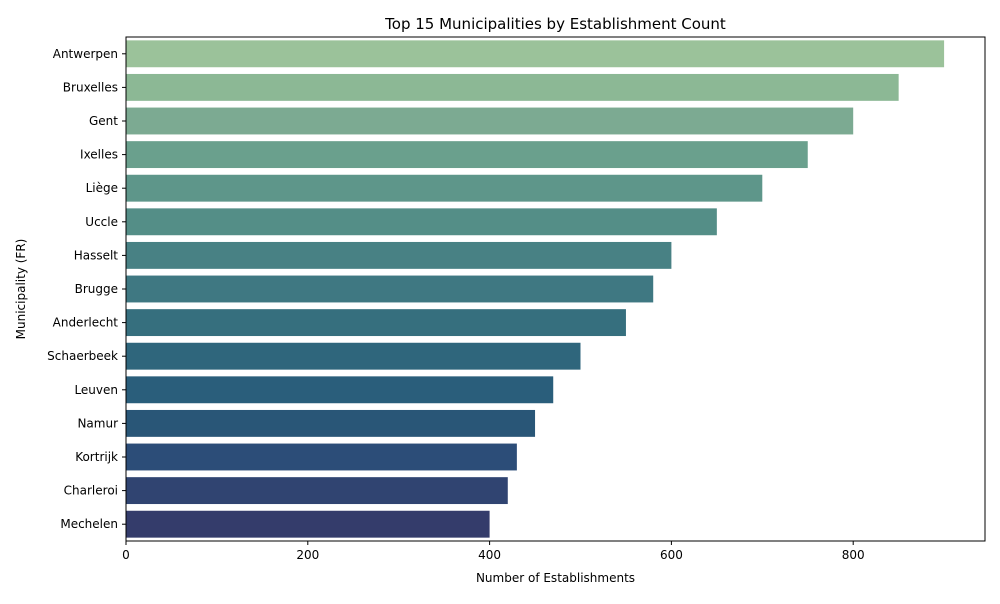 The width and height of the screenshot is (1000, 604). Describe the element at coordinates (399, 255) in the screenshot. I see `bar-hasselt` at that location.